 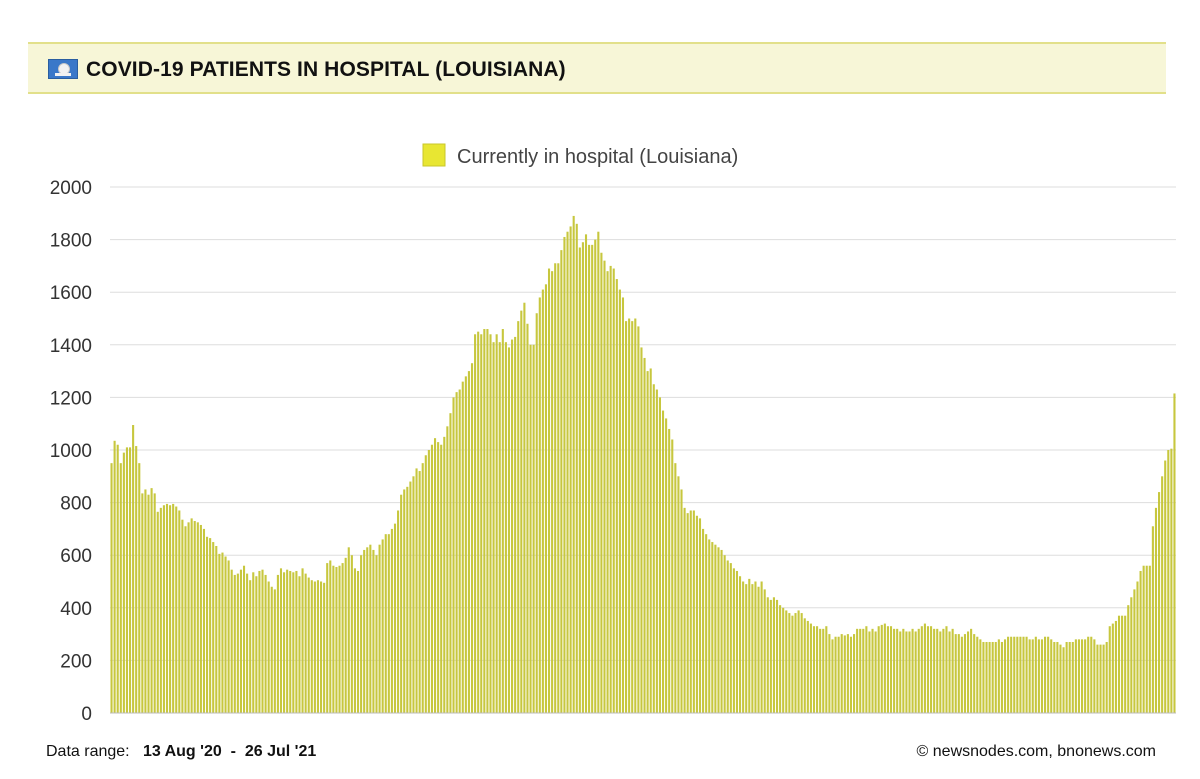 I want to click on chart-legend: Currently in hospital (Louisiana), so click(x=580, y=155).